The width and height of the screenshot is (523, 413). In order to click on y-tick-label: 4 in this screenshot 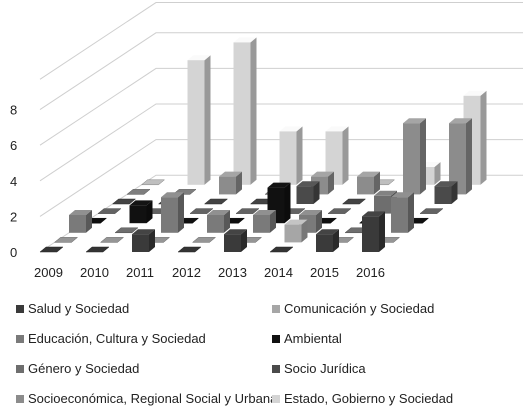, I will do `click(13, 181)`.